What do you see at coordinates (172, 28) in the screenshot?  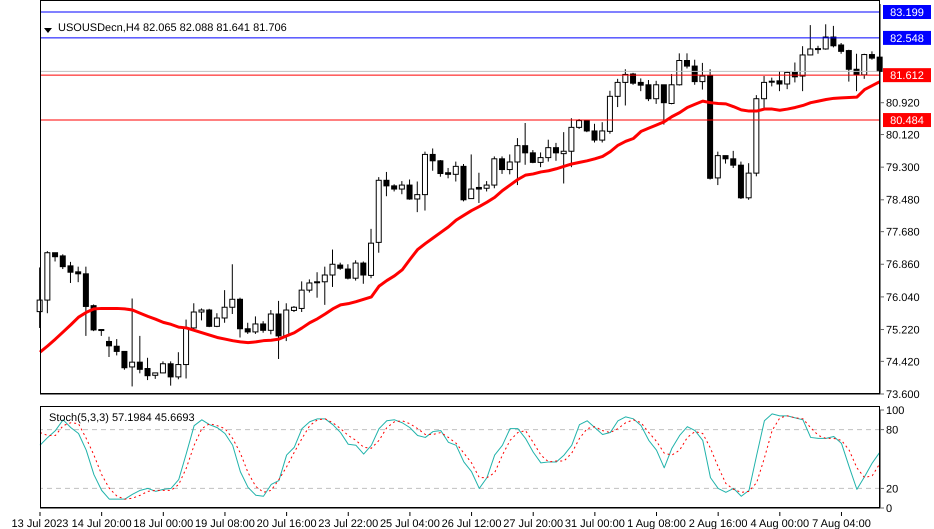 I see `text: USOUSDecn,H4 82.065 82.088 81.641 81.706` at bounding box center [172, 28].